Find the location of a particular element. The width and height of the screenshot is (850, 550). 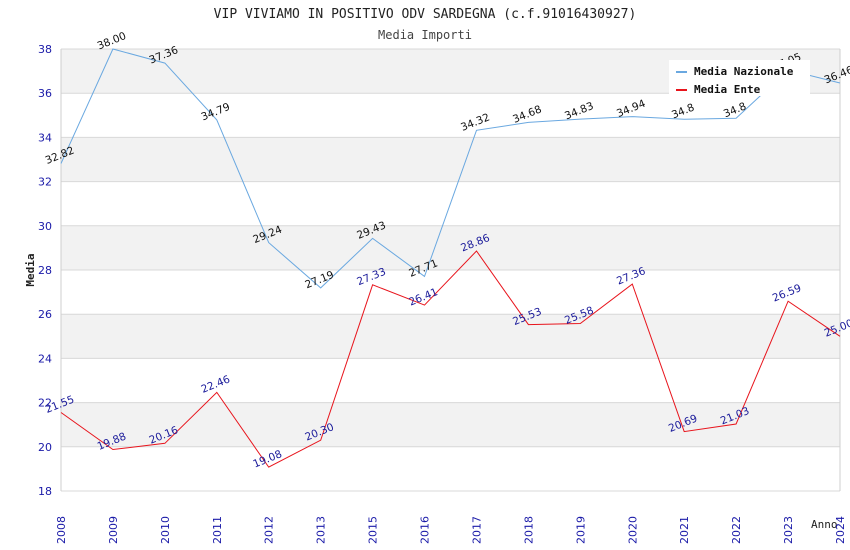

y-tick-labels: 18 20 22 24 26 28 30 32 34 36 38 is located at coordinates (45, 270).